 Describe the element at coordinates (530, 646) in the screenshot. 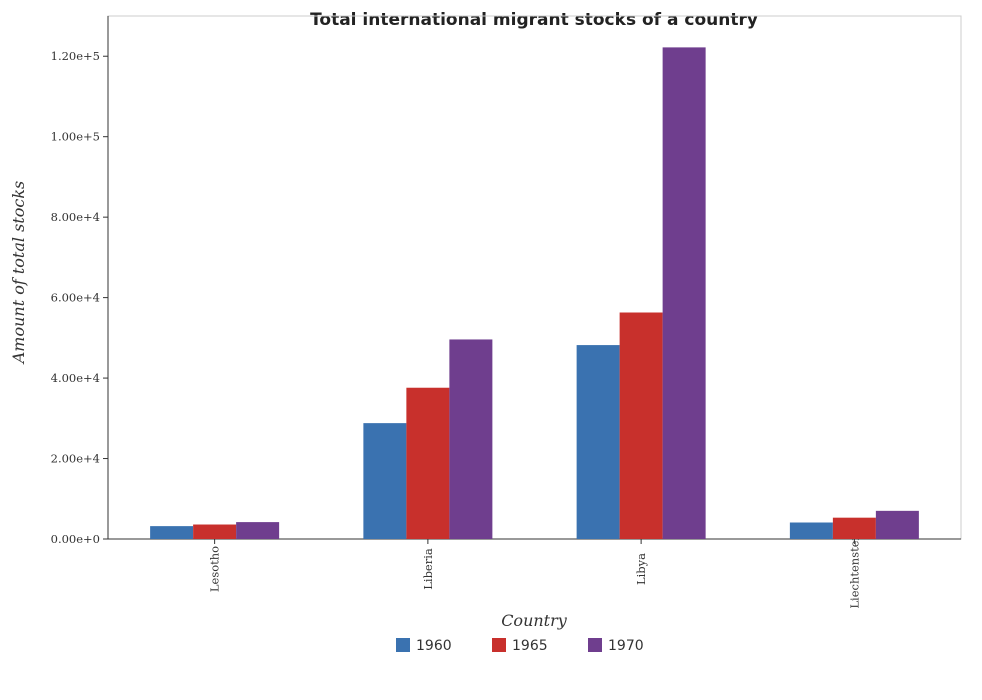

I see `legend-label-1965: 1965` at that location.